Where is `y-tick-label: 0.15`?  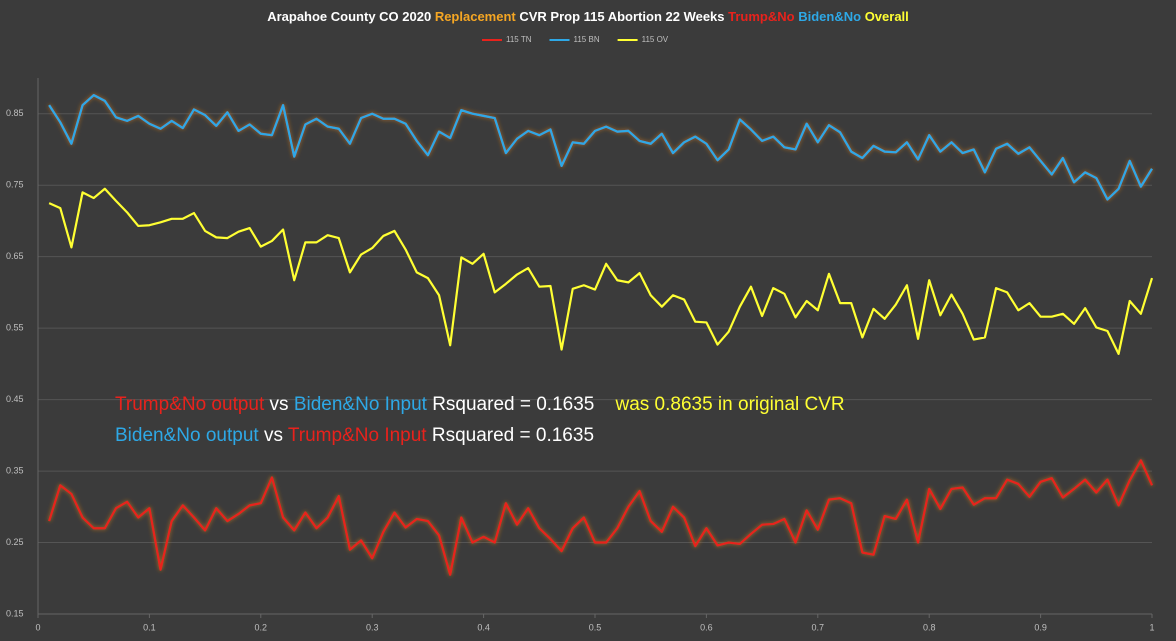 y-tick-label: 0.15 is located at coordinates (15, 613).